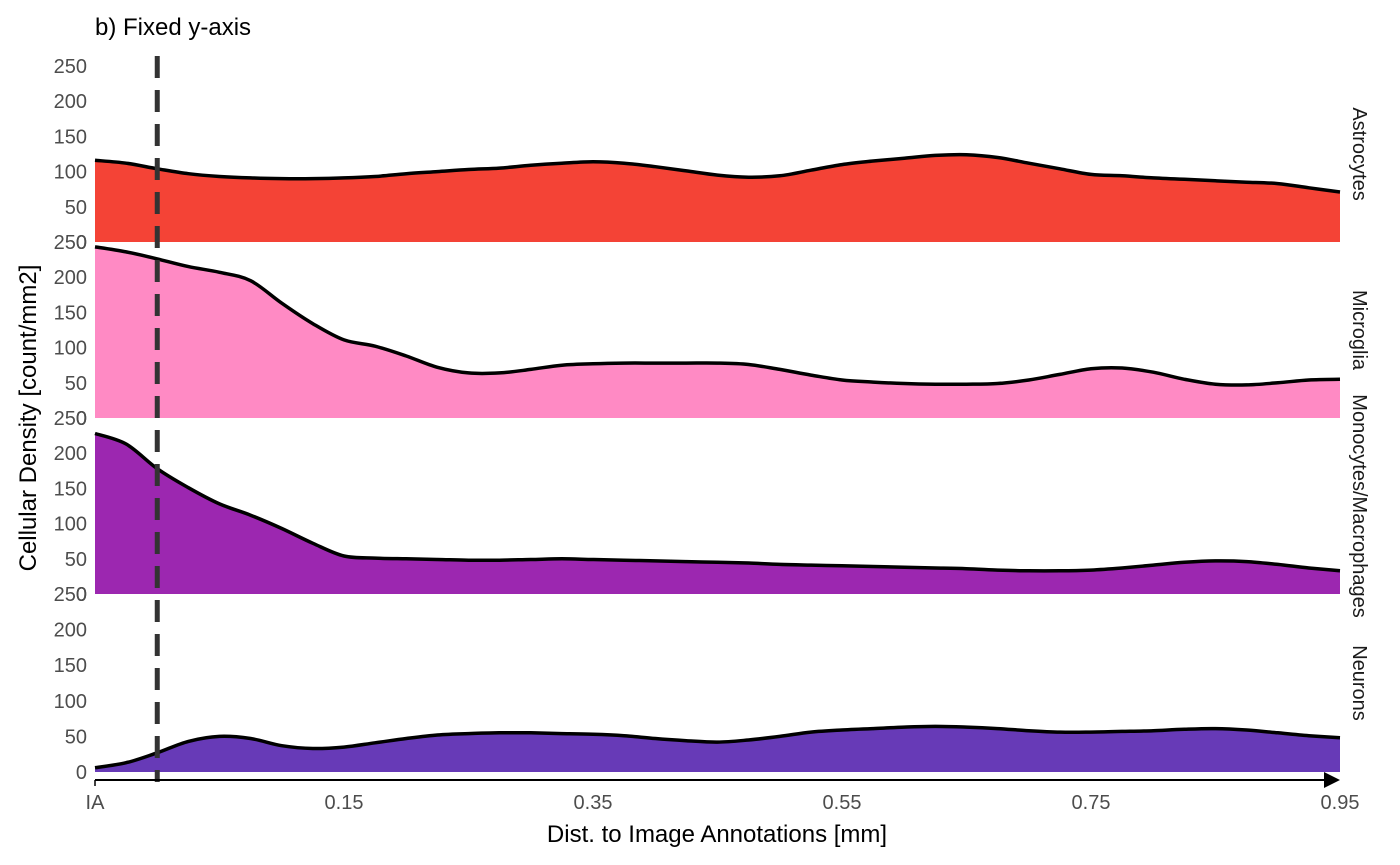  I want to click on x-tick-label: IA, so click(96, 803).